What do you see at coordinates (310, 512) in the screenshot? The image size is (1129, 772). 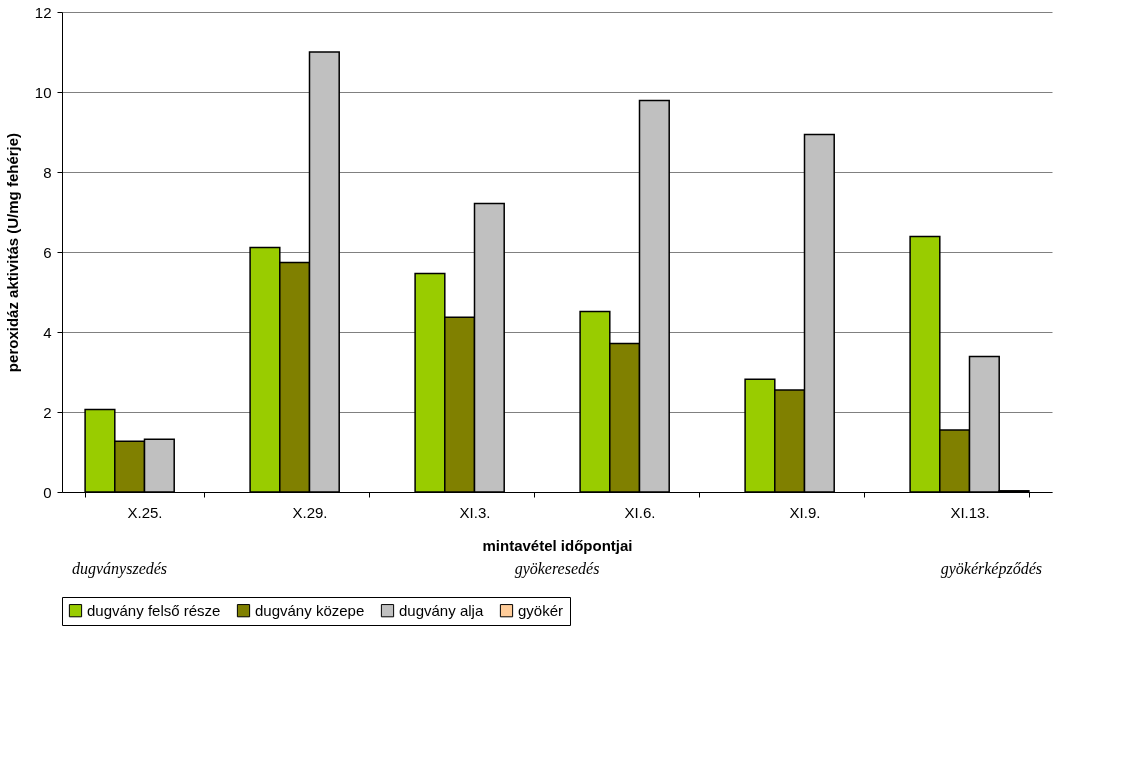 I see `x-tick-label: X.29.` at bounding box center [310, 512].